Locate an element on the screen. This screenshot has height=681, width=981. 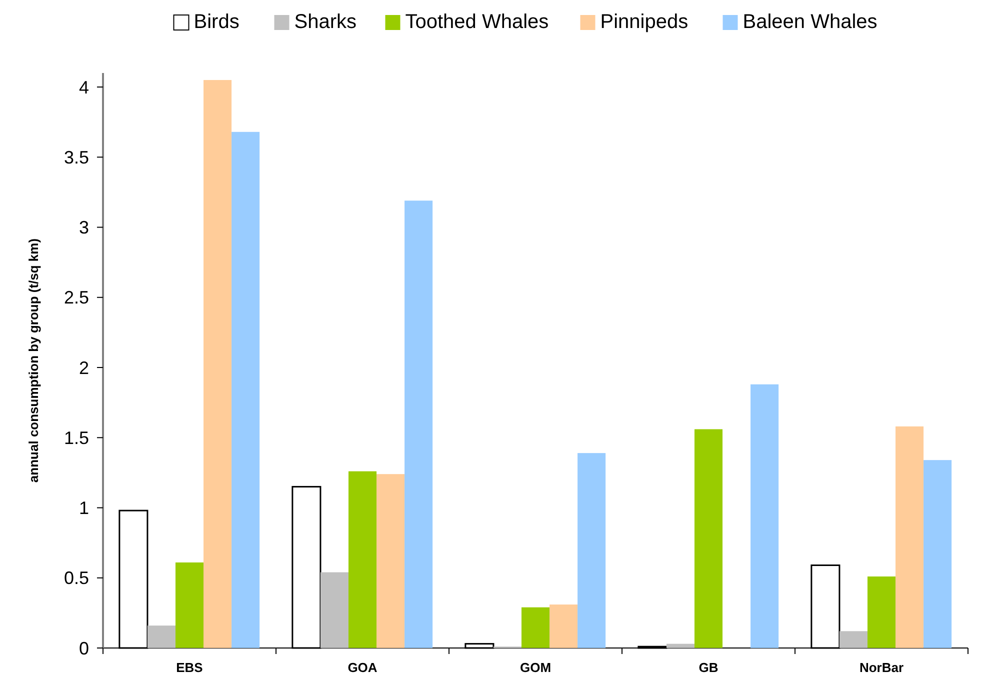
y-tick-label: 3.5 is located at coordinates (76, 157).